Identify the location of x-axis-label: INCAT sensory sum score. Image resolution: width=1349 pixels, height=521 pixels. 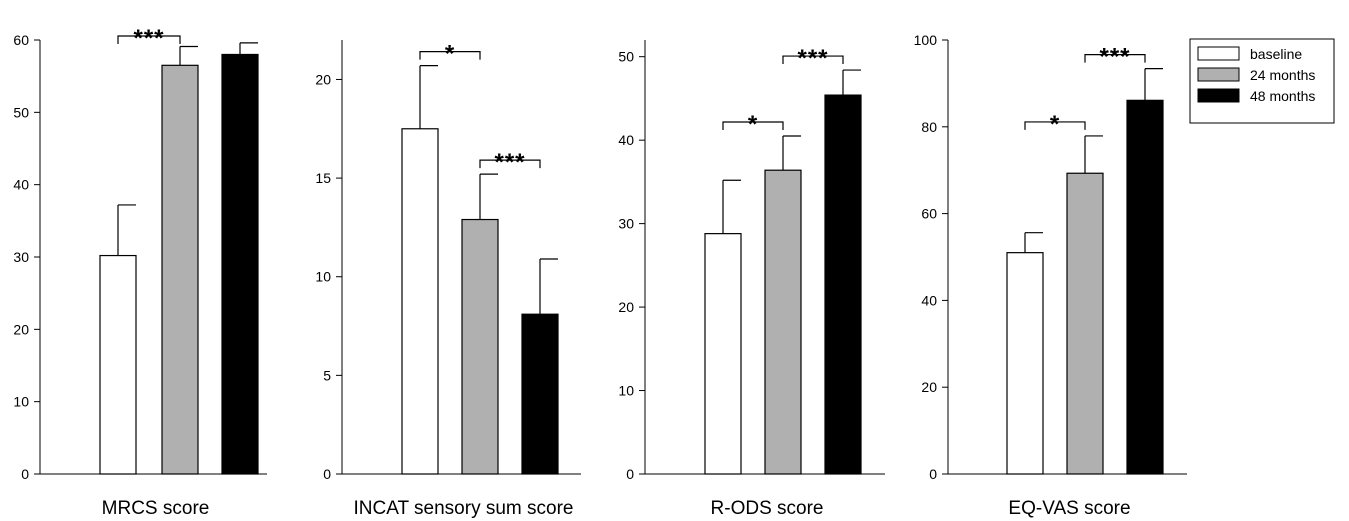
(464, 508).